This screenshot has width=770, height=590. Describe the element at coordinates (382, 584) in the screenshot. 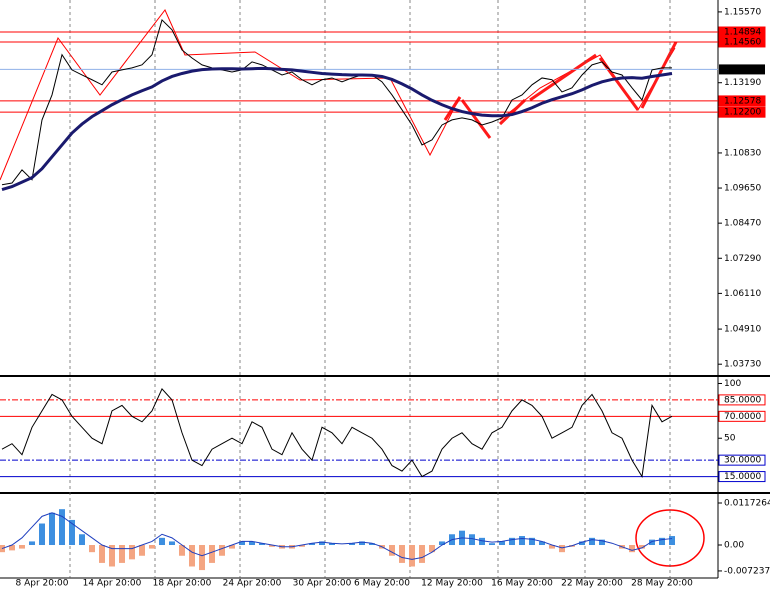

I see `x-tick-label: 6 May 20:00` at that location.